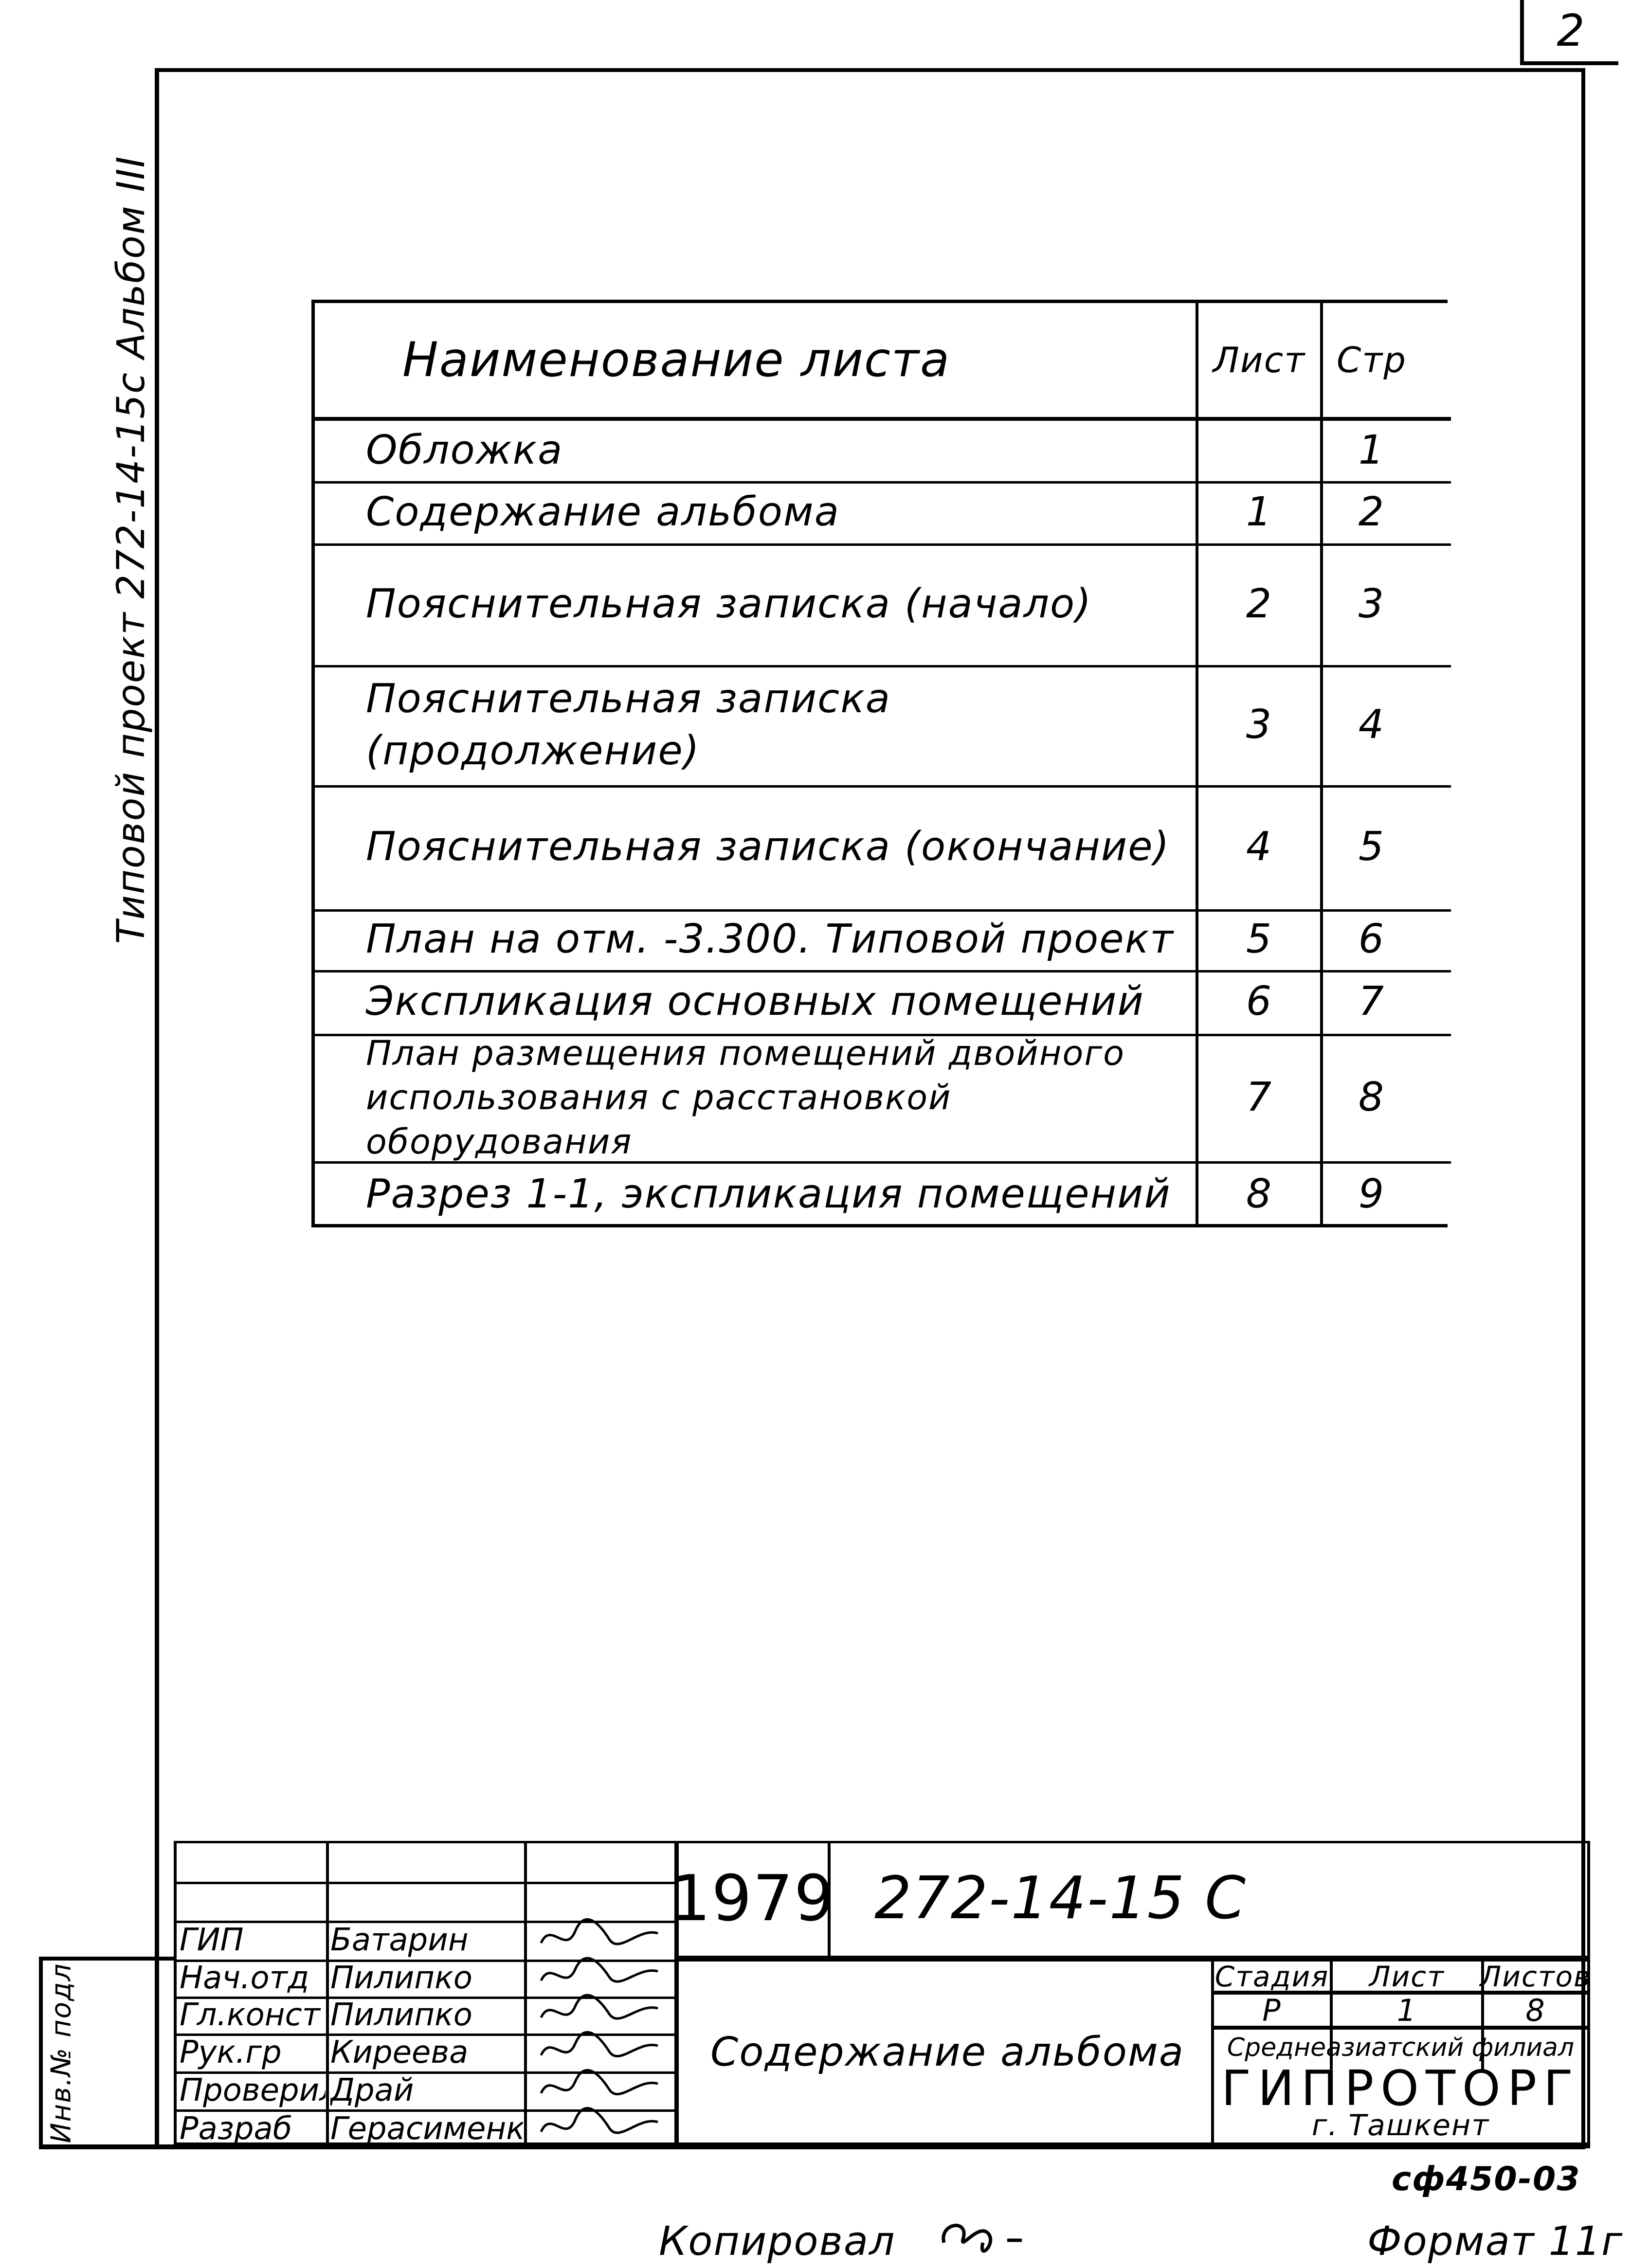 Image resolution: width=1631 pixels, height=2268 pixels. What do you see at coordinates (1535, 2010) in the screenshot?
I see `sheets-value: 8` at bounding box center [1535, 2010].